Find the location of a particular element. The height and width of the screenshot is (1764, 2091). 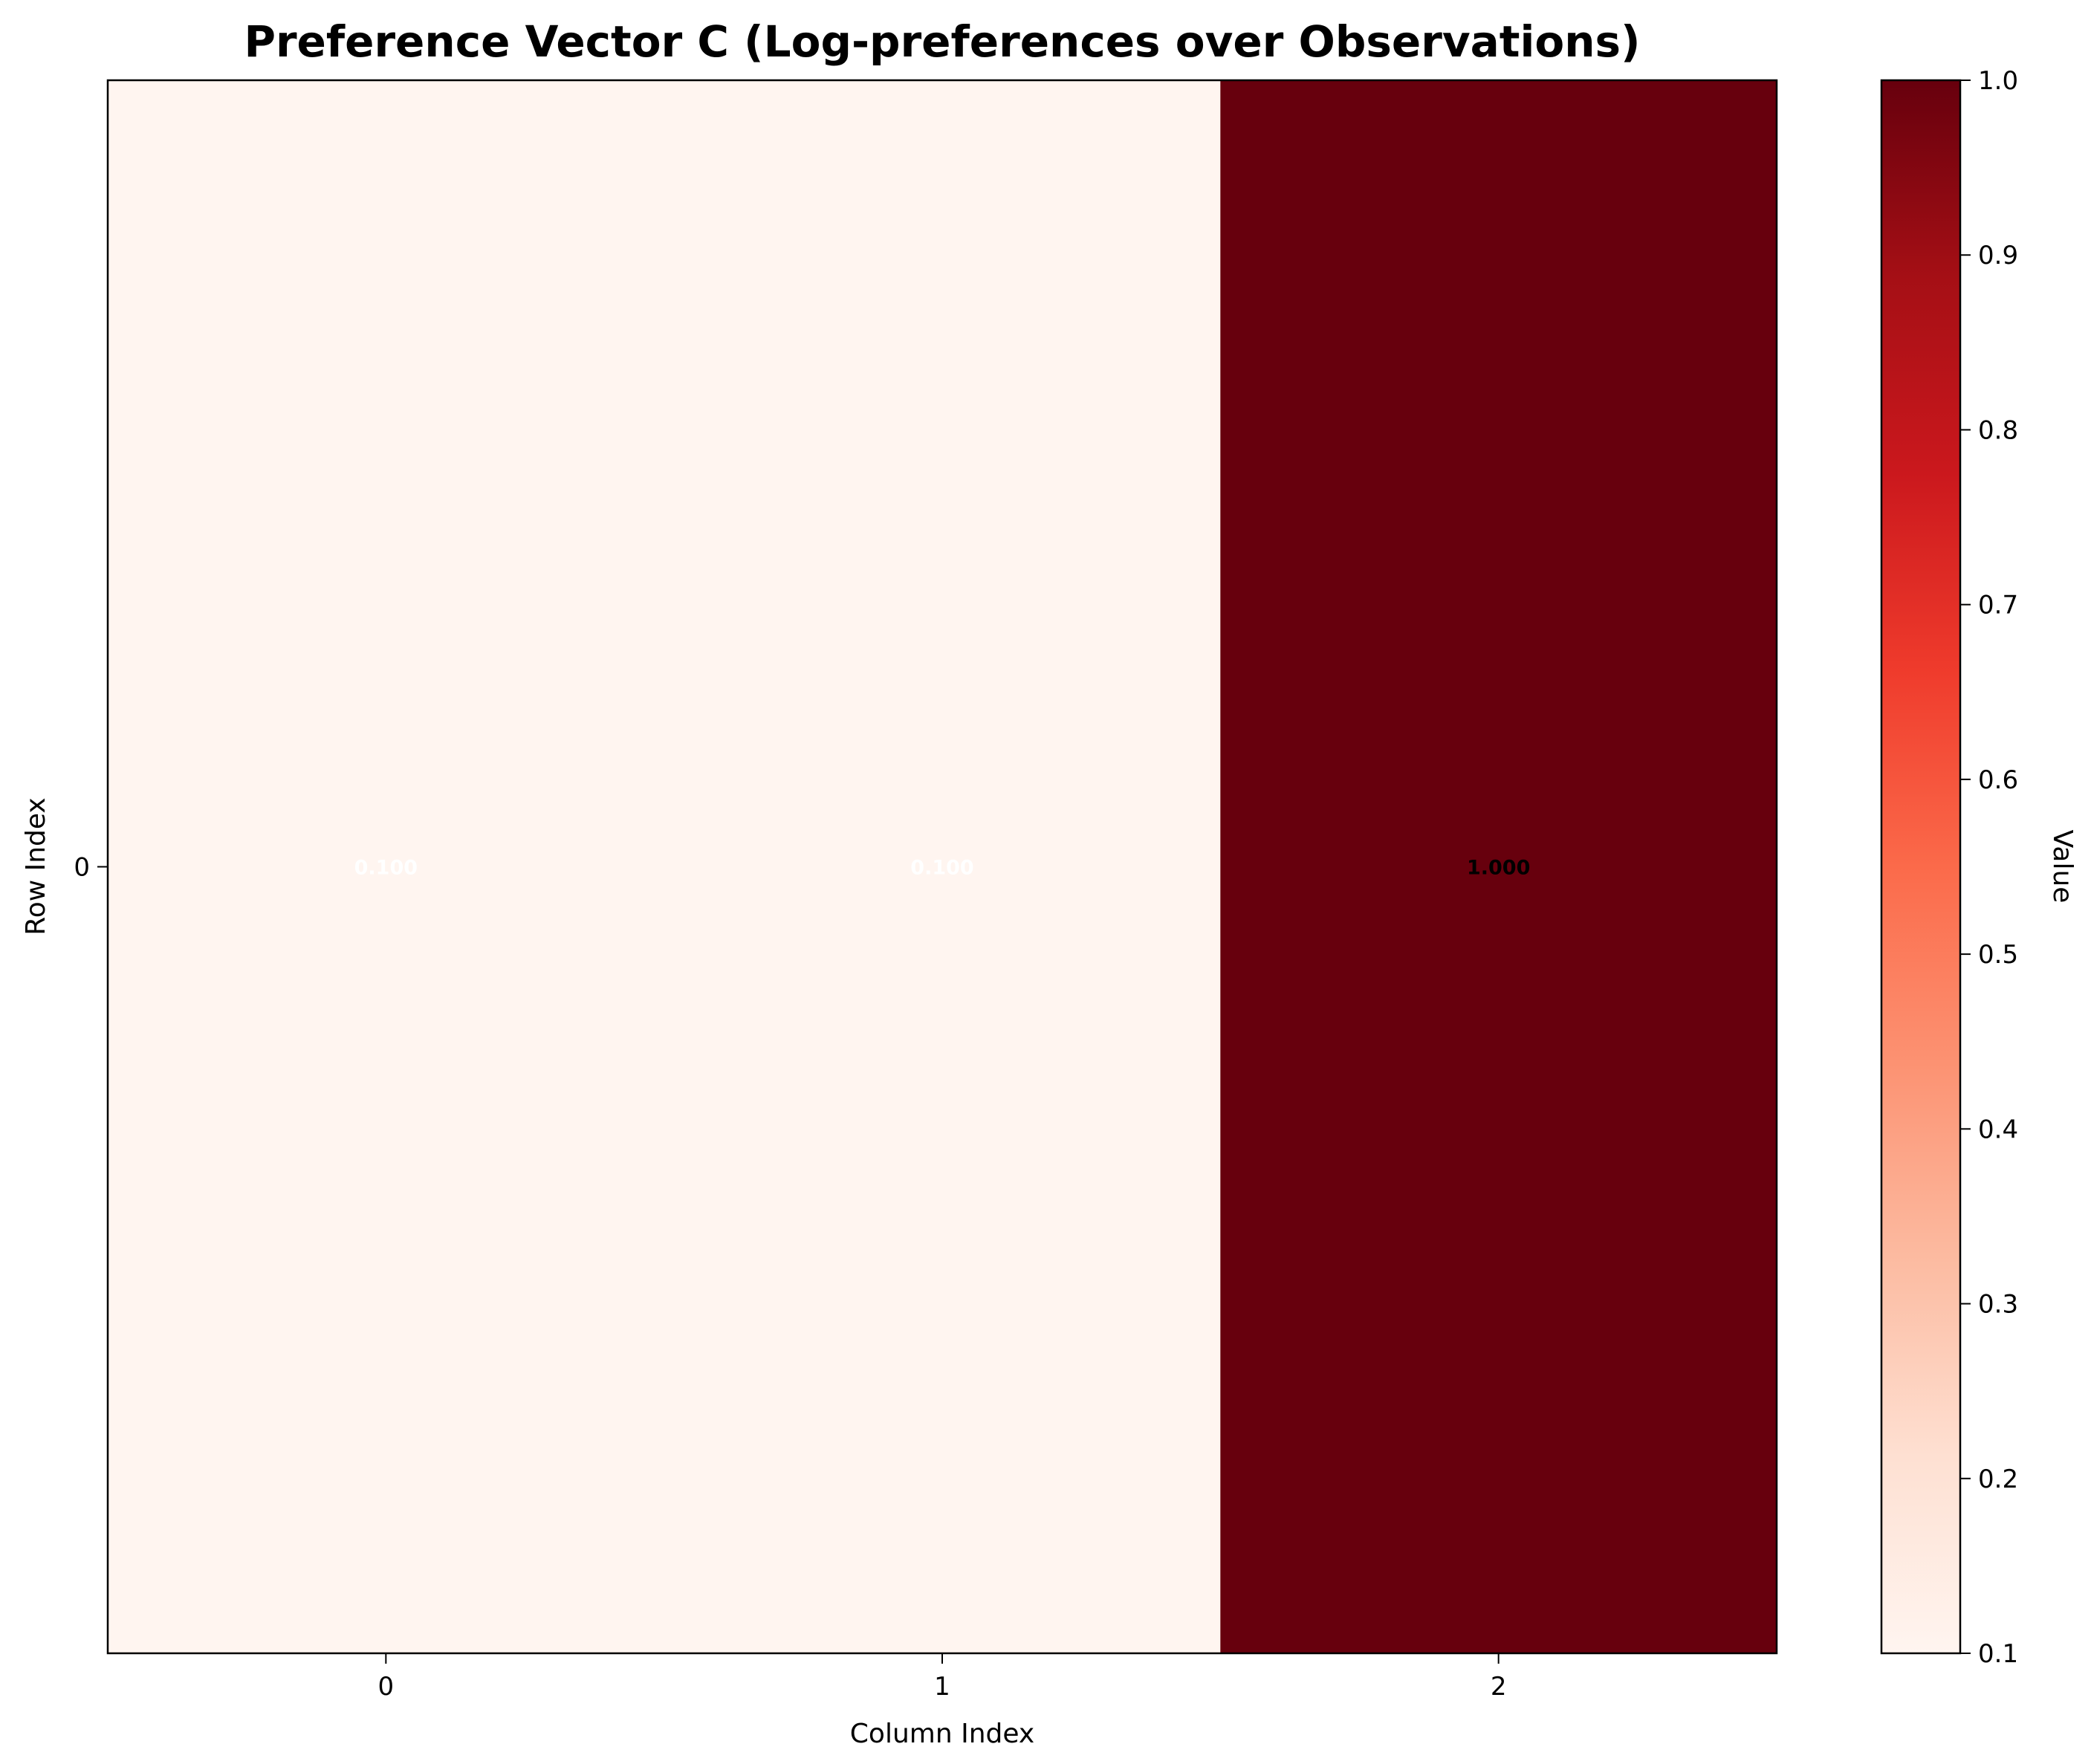

cell-value-label-r0-c1: 0.100 is located at coordinates (941, 868).